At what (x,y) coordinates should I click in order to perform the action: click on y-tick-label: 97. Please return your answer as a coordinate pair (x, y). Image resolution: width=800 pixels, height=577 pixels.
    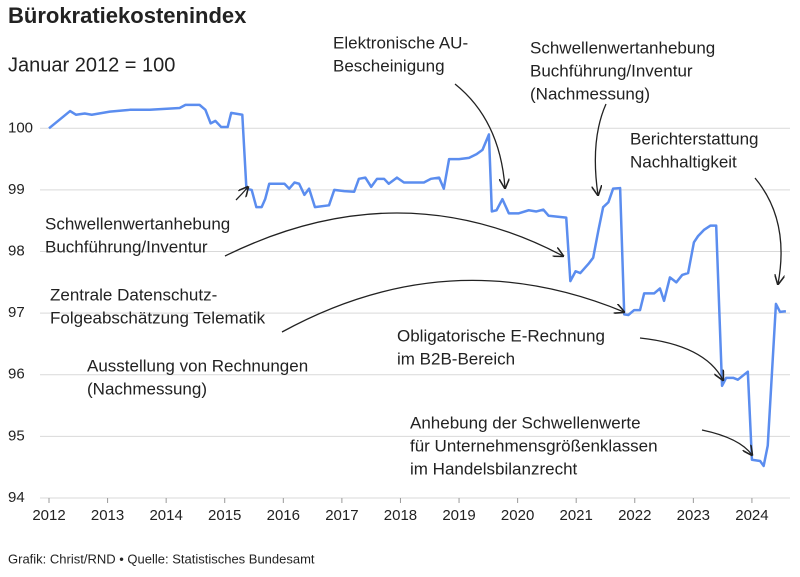
    Looking at the image, I should click on (16, 312).